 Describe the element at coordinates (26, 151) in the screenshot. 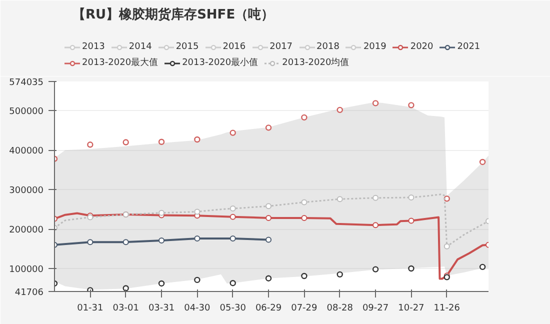

I see `y-tick-label: 400000` at that location.